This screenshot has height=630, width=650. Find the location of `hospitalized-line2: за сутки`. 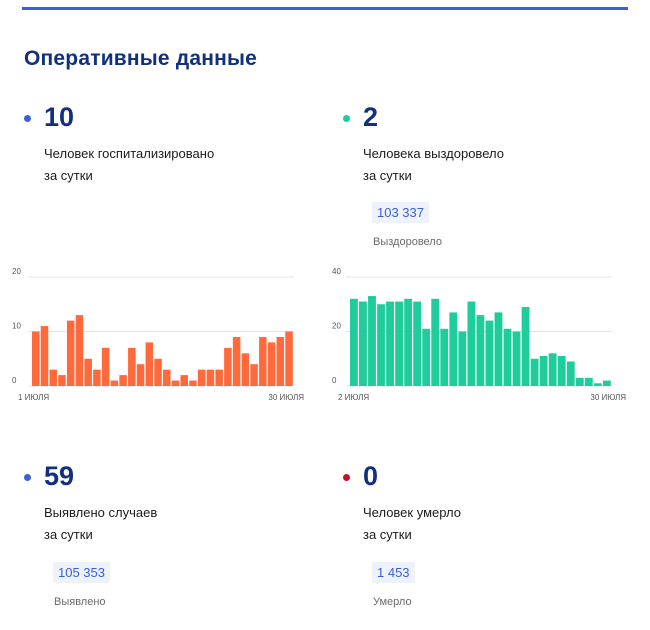

hospitalized-line2: за сутки is located at coordinates (68, 175).